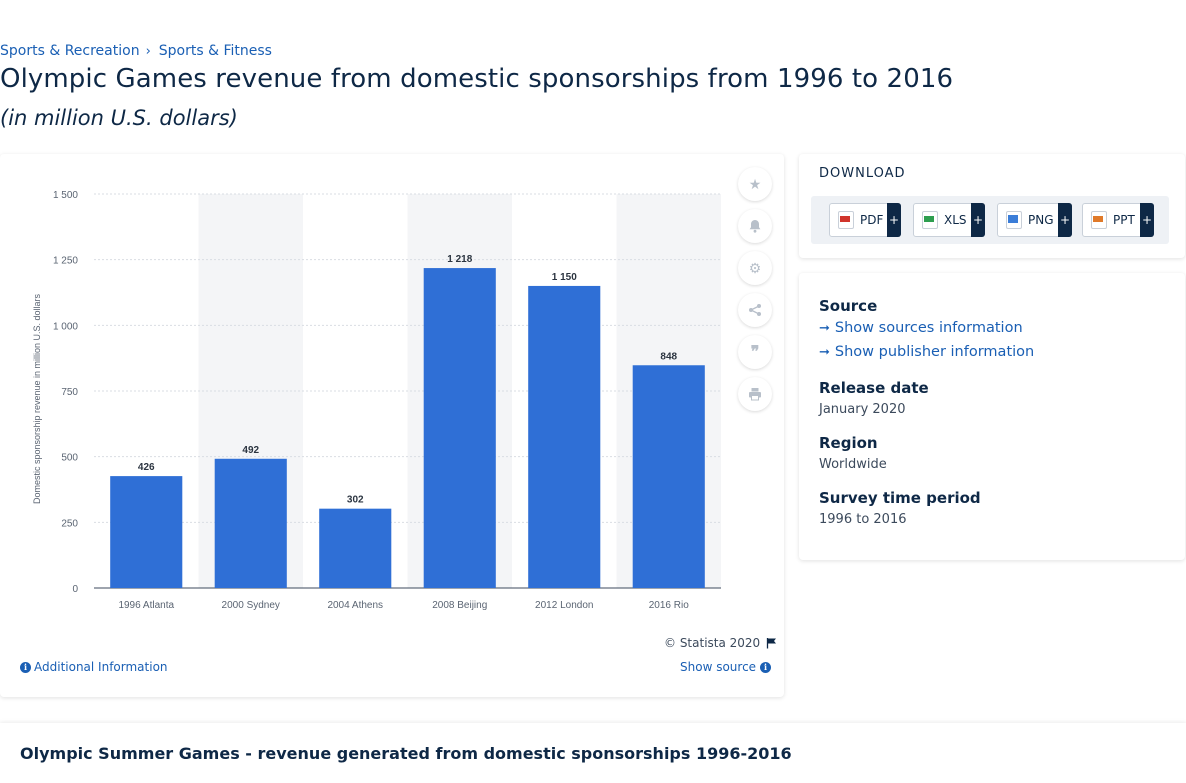 This screenshot has width=1186, height=783. What do you see at coordinates (69, 392) in the screenshot?
I see `y-tick-label: 750` at bounding box center [69, 392].